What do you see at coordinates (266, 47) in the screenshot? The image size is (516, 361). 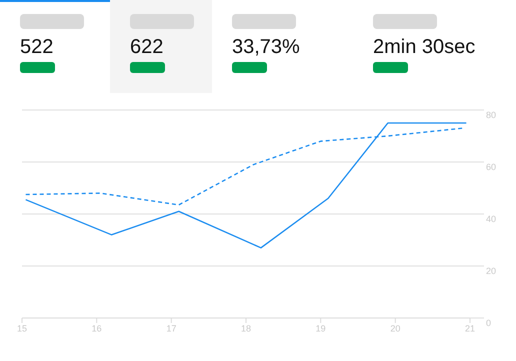 I see `text: 33,73%` at bounding box center [266, 47].